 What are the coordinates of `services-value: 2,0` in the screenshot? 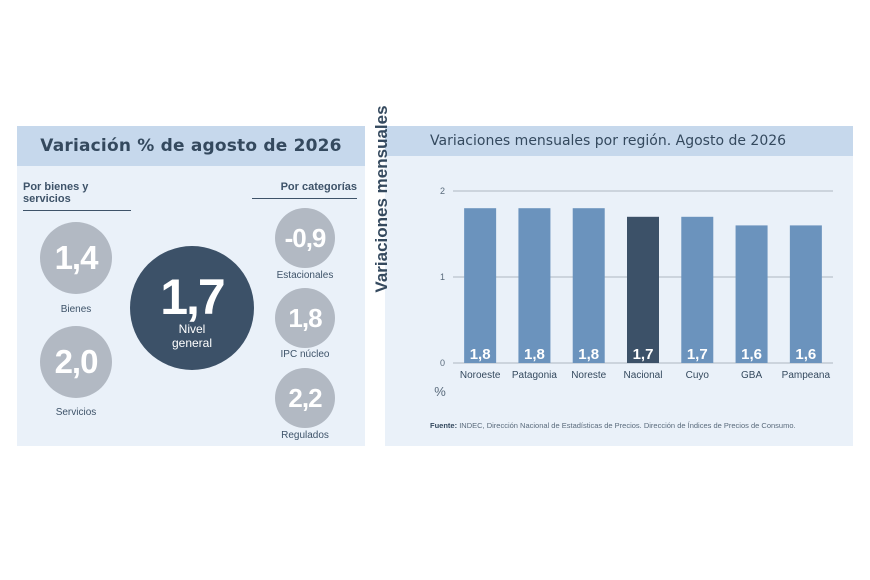 It's located at (76, 361).